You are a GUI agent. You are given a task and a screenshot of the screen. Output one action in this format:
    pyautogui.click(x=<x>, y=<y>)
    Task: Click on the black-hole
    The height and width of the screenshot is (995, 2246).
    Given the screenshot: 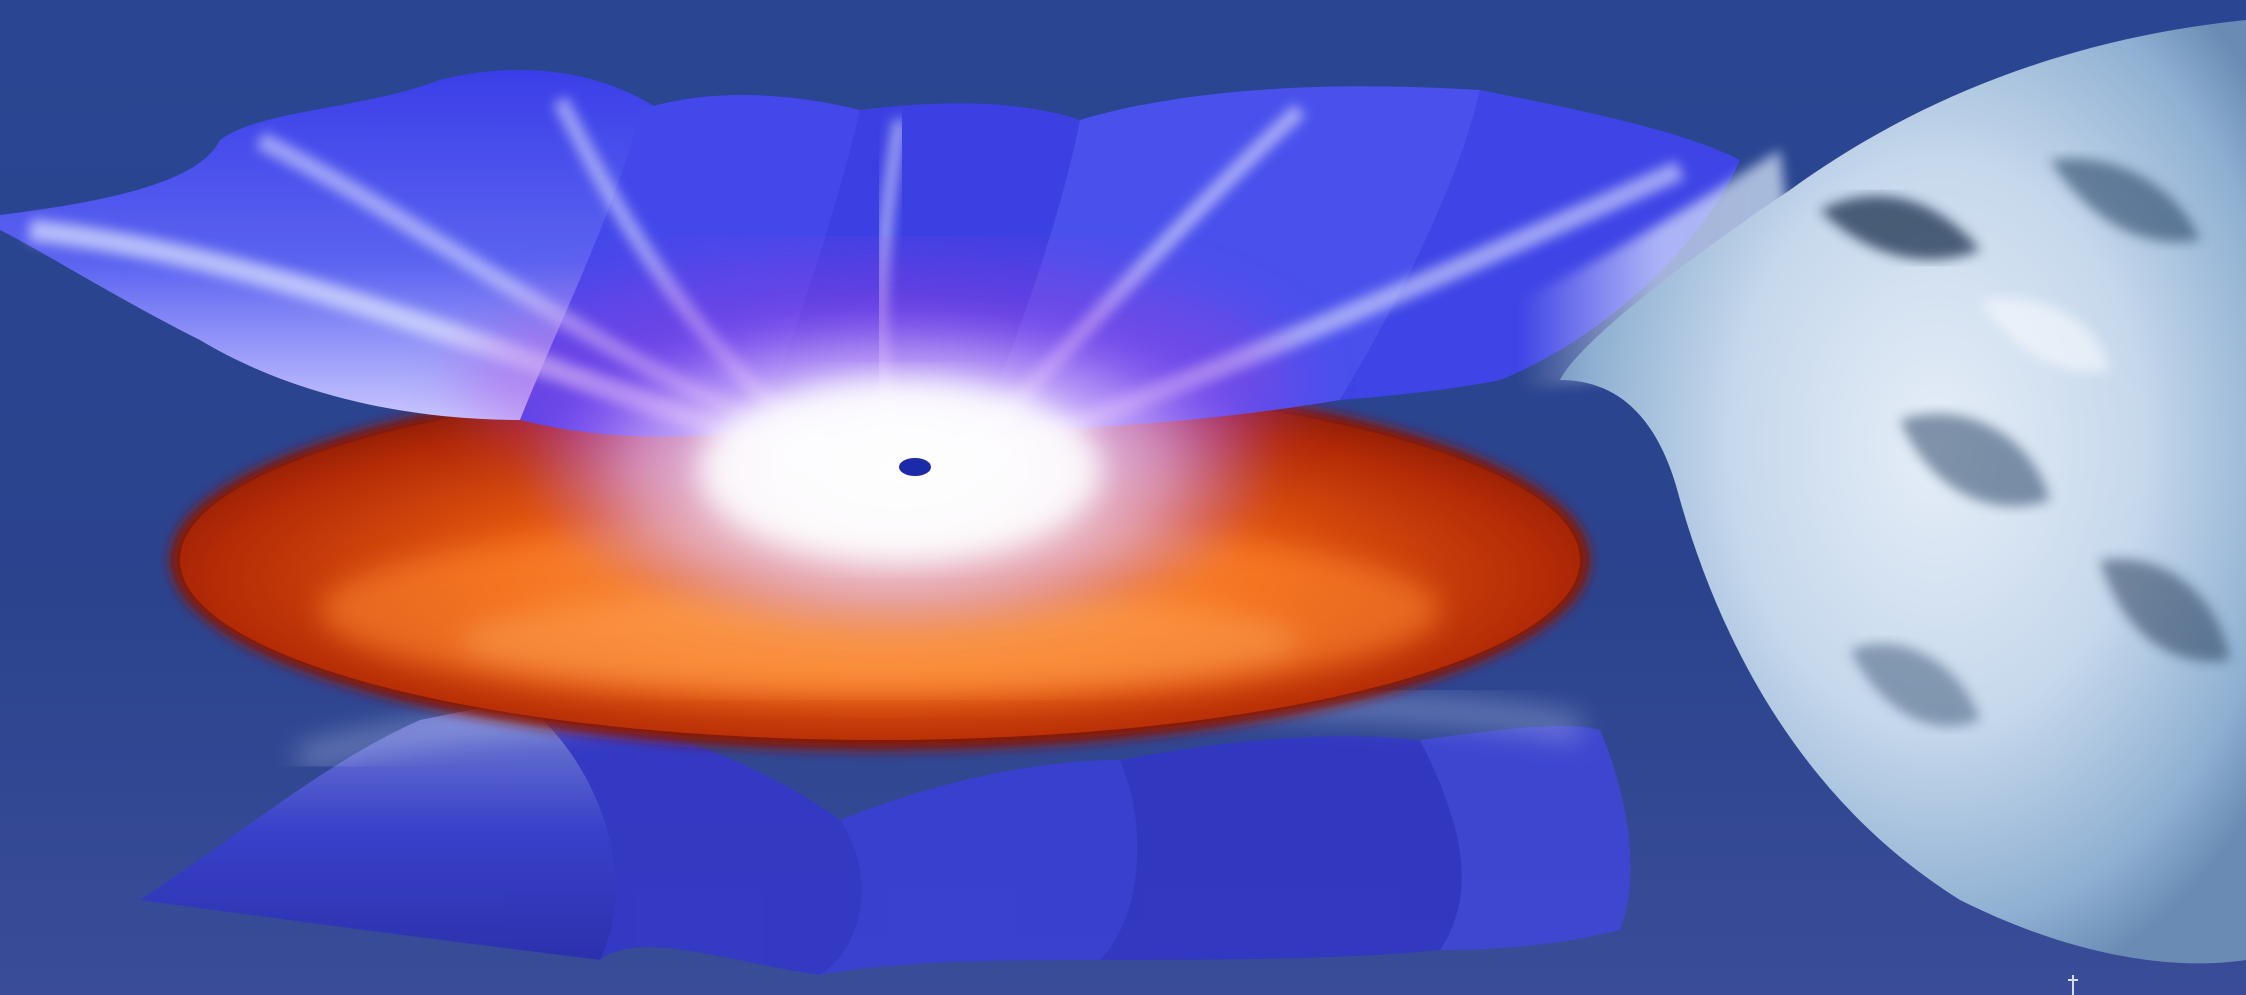 What is the action you would take?
    pyautogui.click(x=915, y=467)
    